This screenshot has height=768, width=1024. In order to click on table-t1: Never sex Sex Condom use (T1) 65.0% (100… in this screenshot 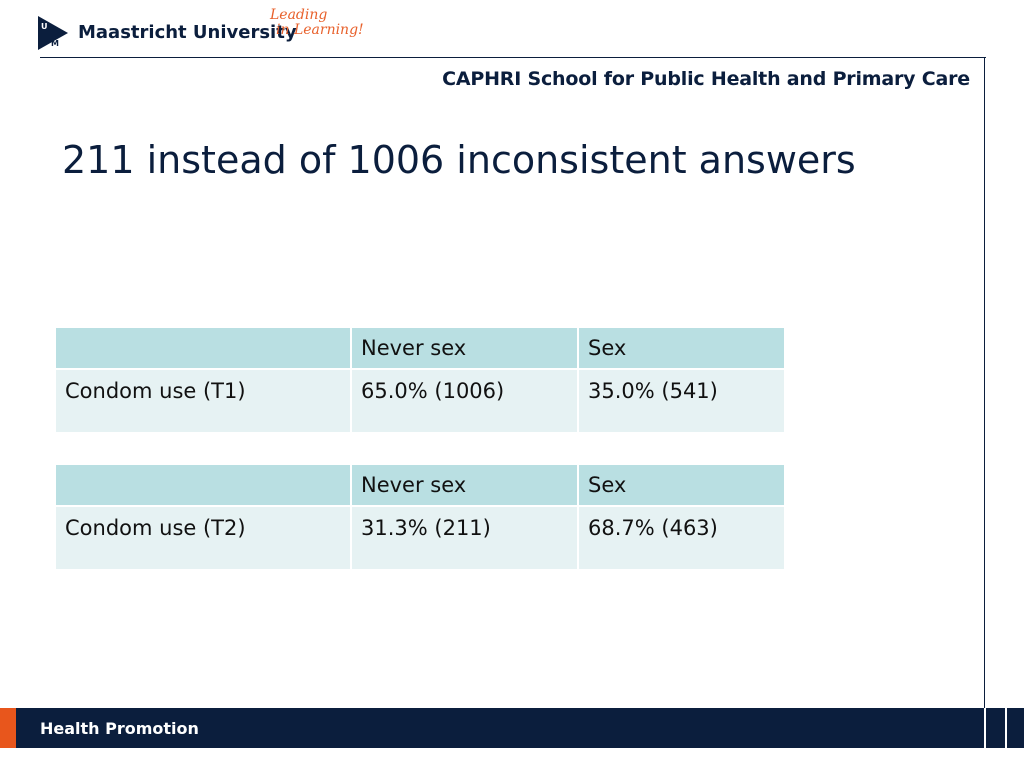, I will do `click(420, 380)`.